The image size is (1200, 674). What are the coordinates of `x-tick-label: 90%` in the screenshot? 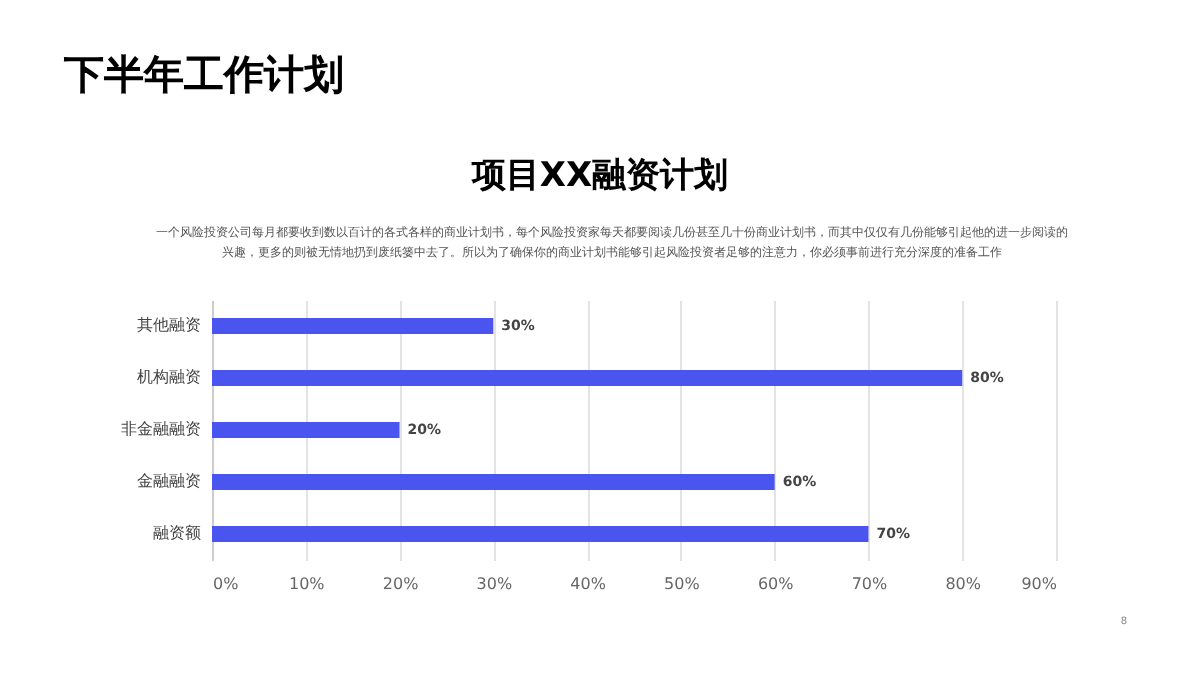 It's located at (1039, 584).